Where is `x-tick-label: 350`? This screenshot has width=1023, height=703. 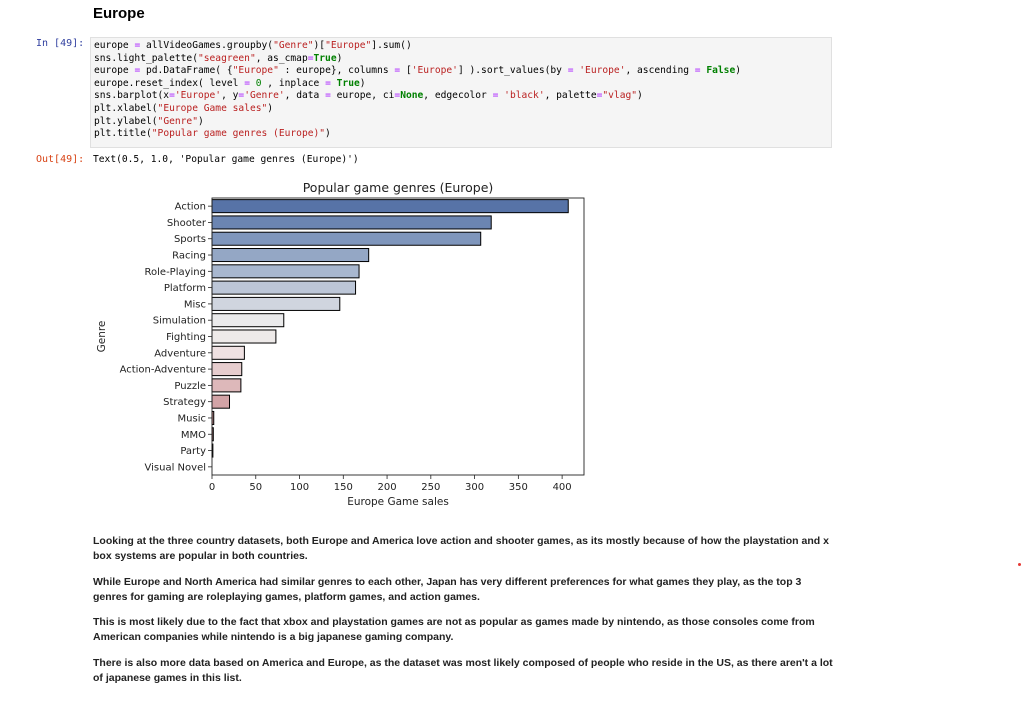 x-tick-label: 350 is located at coordinates (518, 487).